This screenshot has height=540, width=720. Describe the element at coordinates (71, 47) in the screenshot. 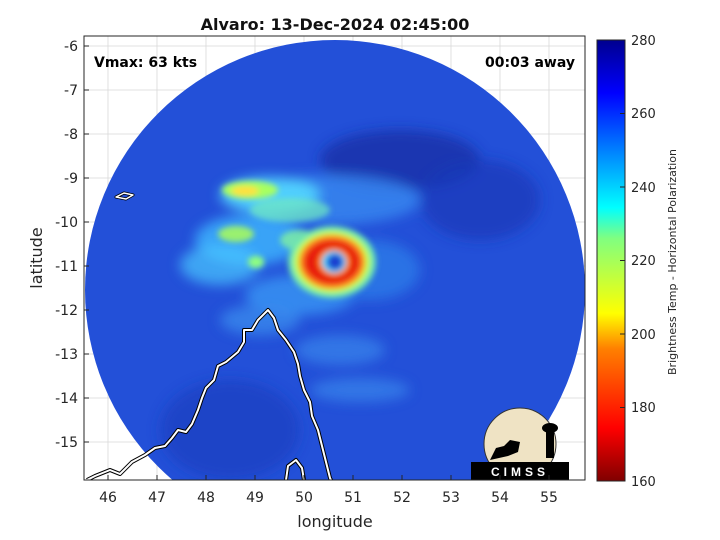

I see `y-tick-label: -6` at that location.